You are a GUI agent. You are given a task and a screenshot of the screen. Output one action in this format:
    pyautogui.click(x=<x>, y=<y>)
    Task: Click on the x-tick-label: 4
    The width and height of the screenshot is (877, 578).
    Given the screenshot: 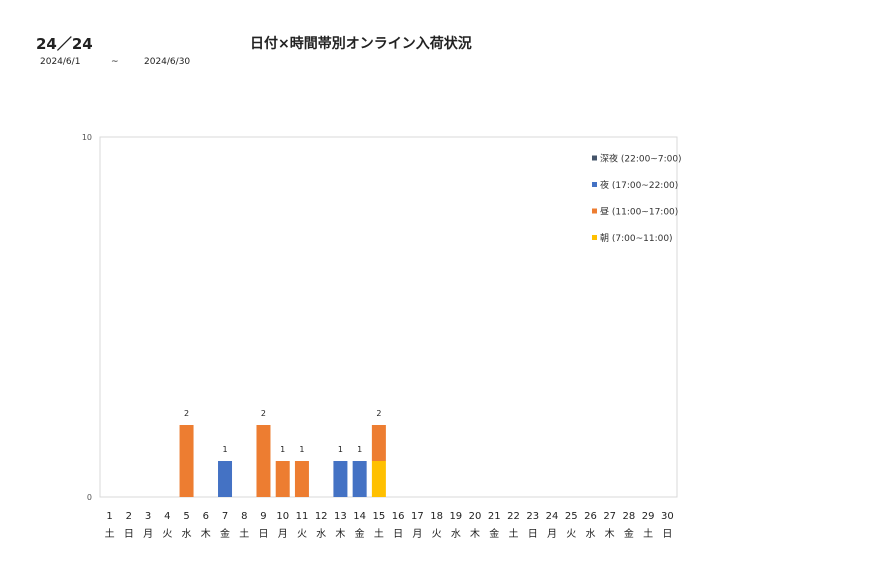 What is the action you would take?
    pyautogui.click(x=167, y=516)
    